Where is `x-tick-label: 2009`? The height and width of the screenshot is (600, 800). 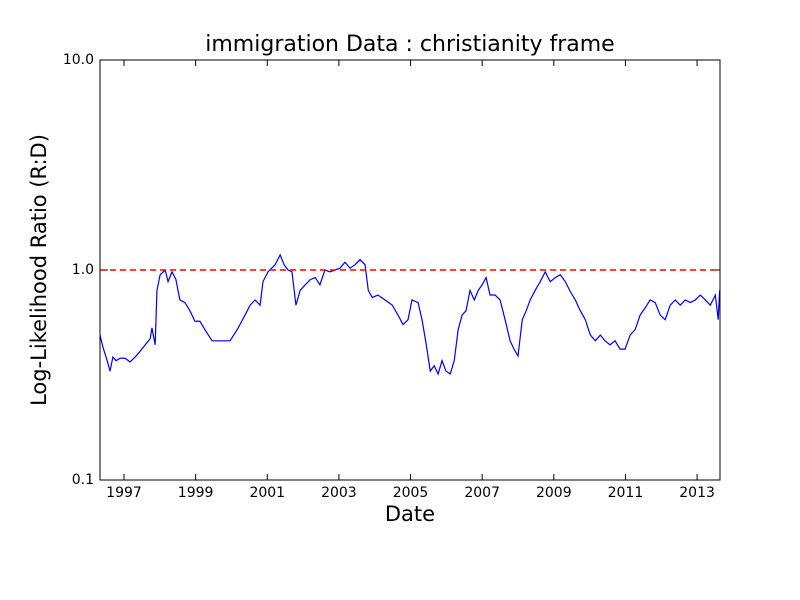
x-tick-label: 2009 is located at coordinates (554, 493).